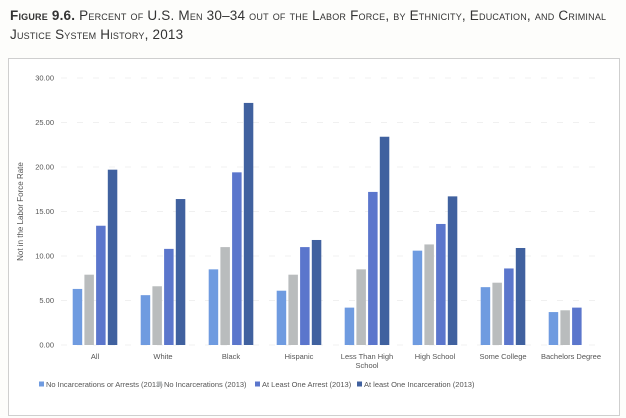 The height and width of the screenshot is (418, 626). I want to click on y-tick-label: 10.00, so click(44, 256).